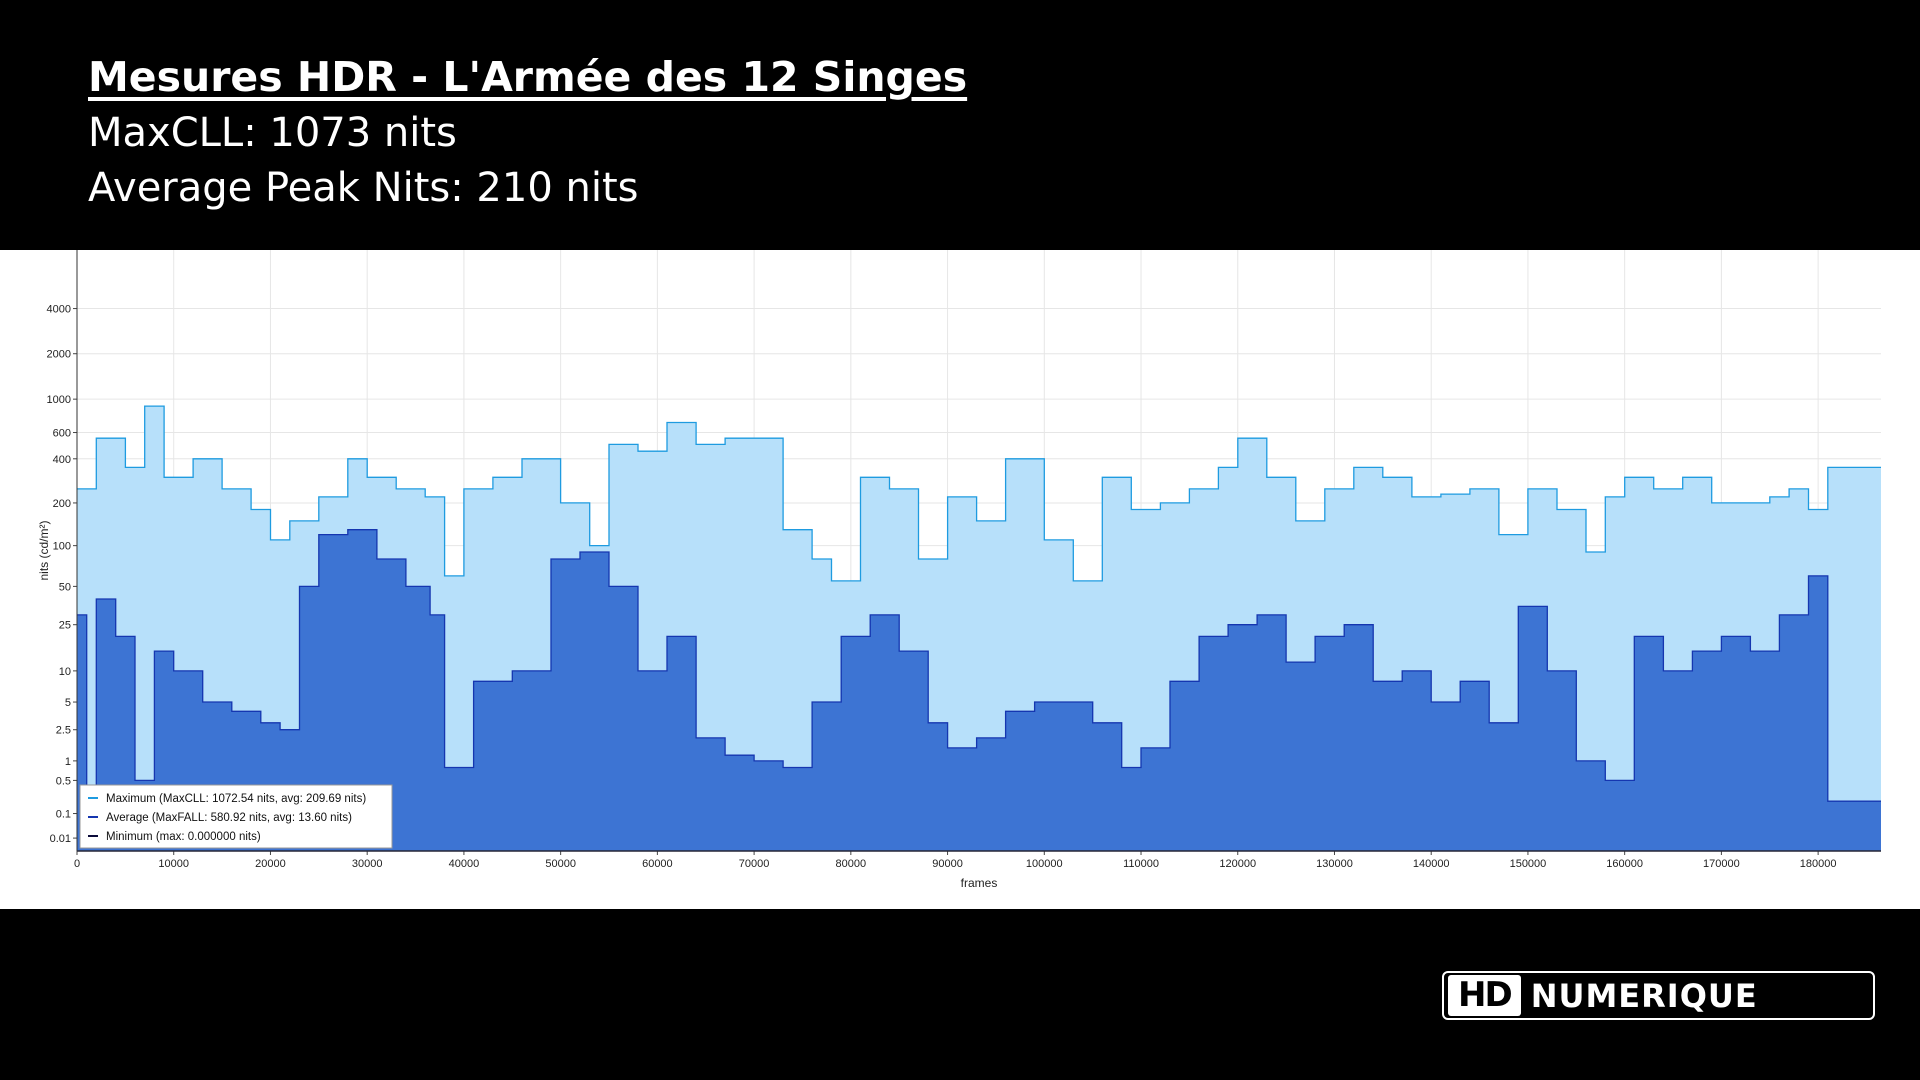 This screenshot has height=1080, width=1920. Describe the element at coordinates (560, 864) in the screenshot. I see `x-tick-label: 50000` at that location.